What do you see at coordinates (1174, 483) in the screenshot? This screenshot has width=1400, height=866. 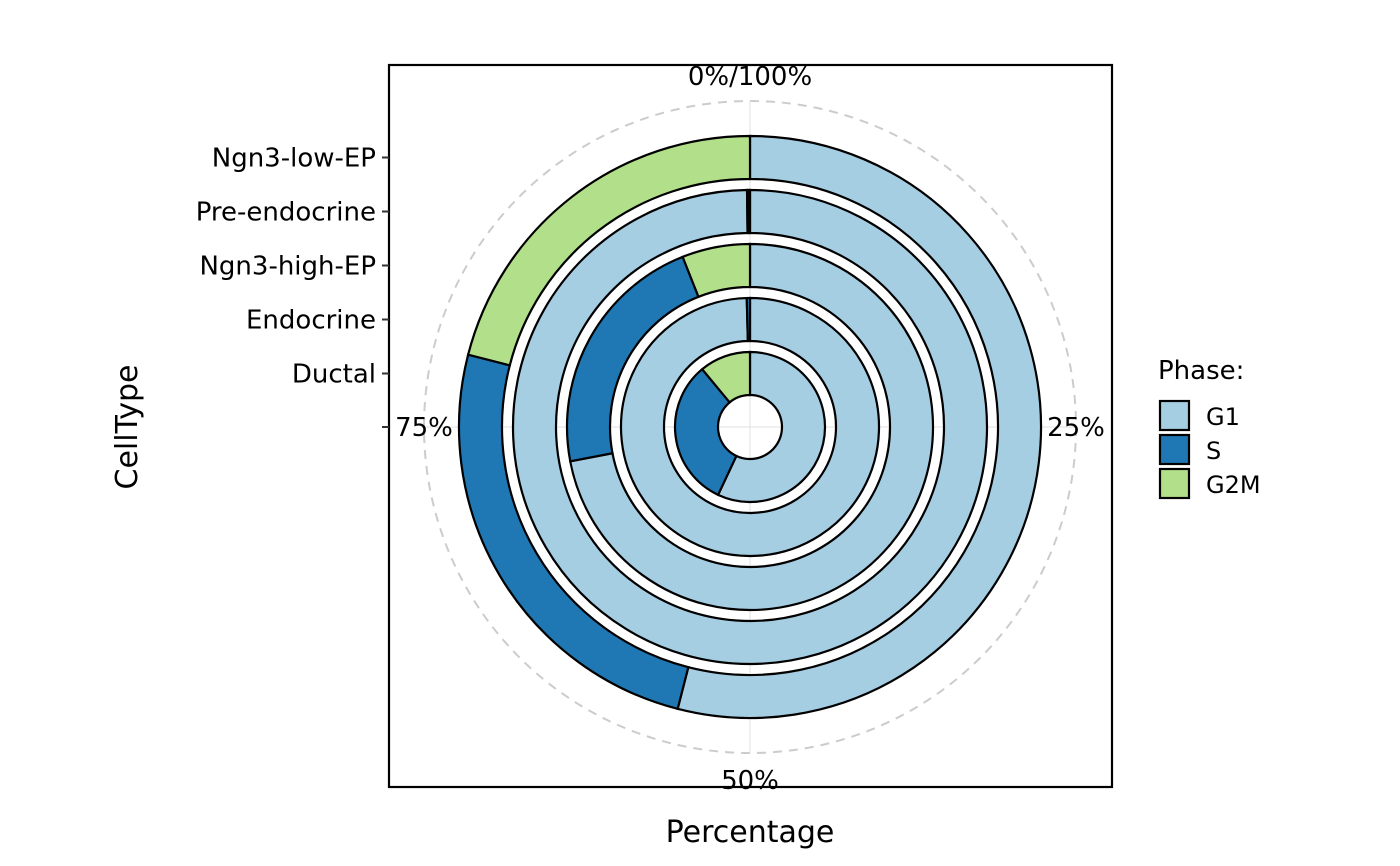 I see `legend-swatch-g2m` at bounding box center [1174, 483].